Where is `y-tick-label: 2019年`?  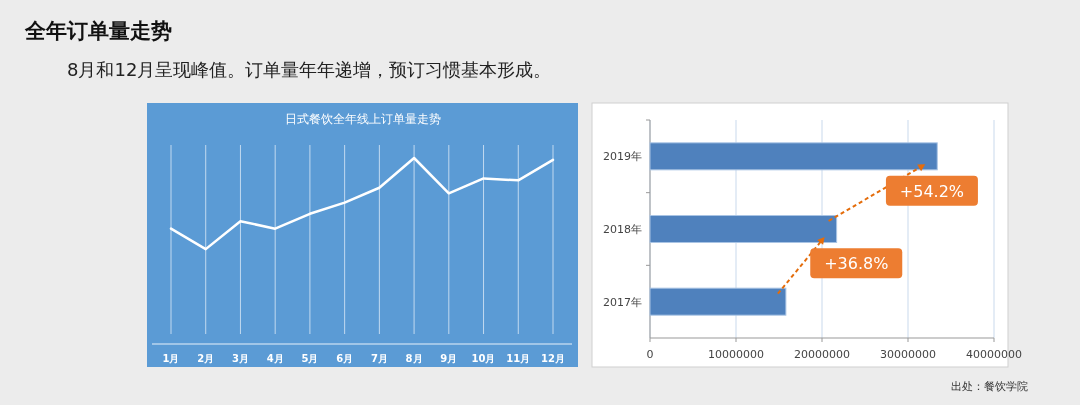
y-tick-label: 2019年 is located at coordinates (622, 157).